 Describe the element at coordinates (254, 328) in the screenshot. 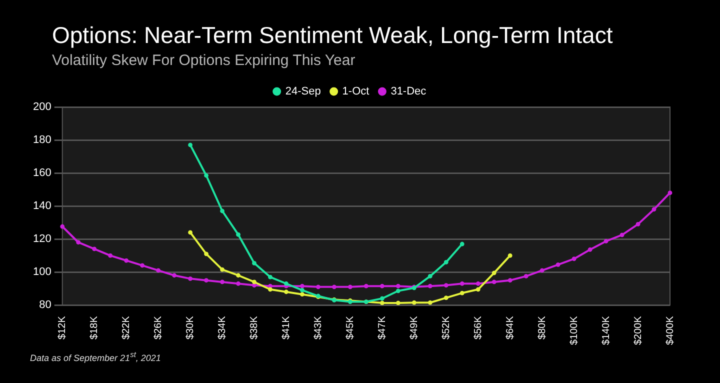

I see `x-tick-label: $38K` at that location.